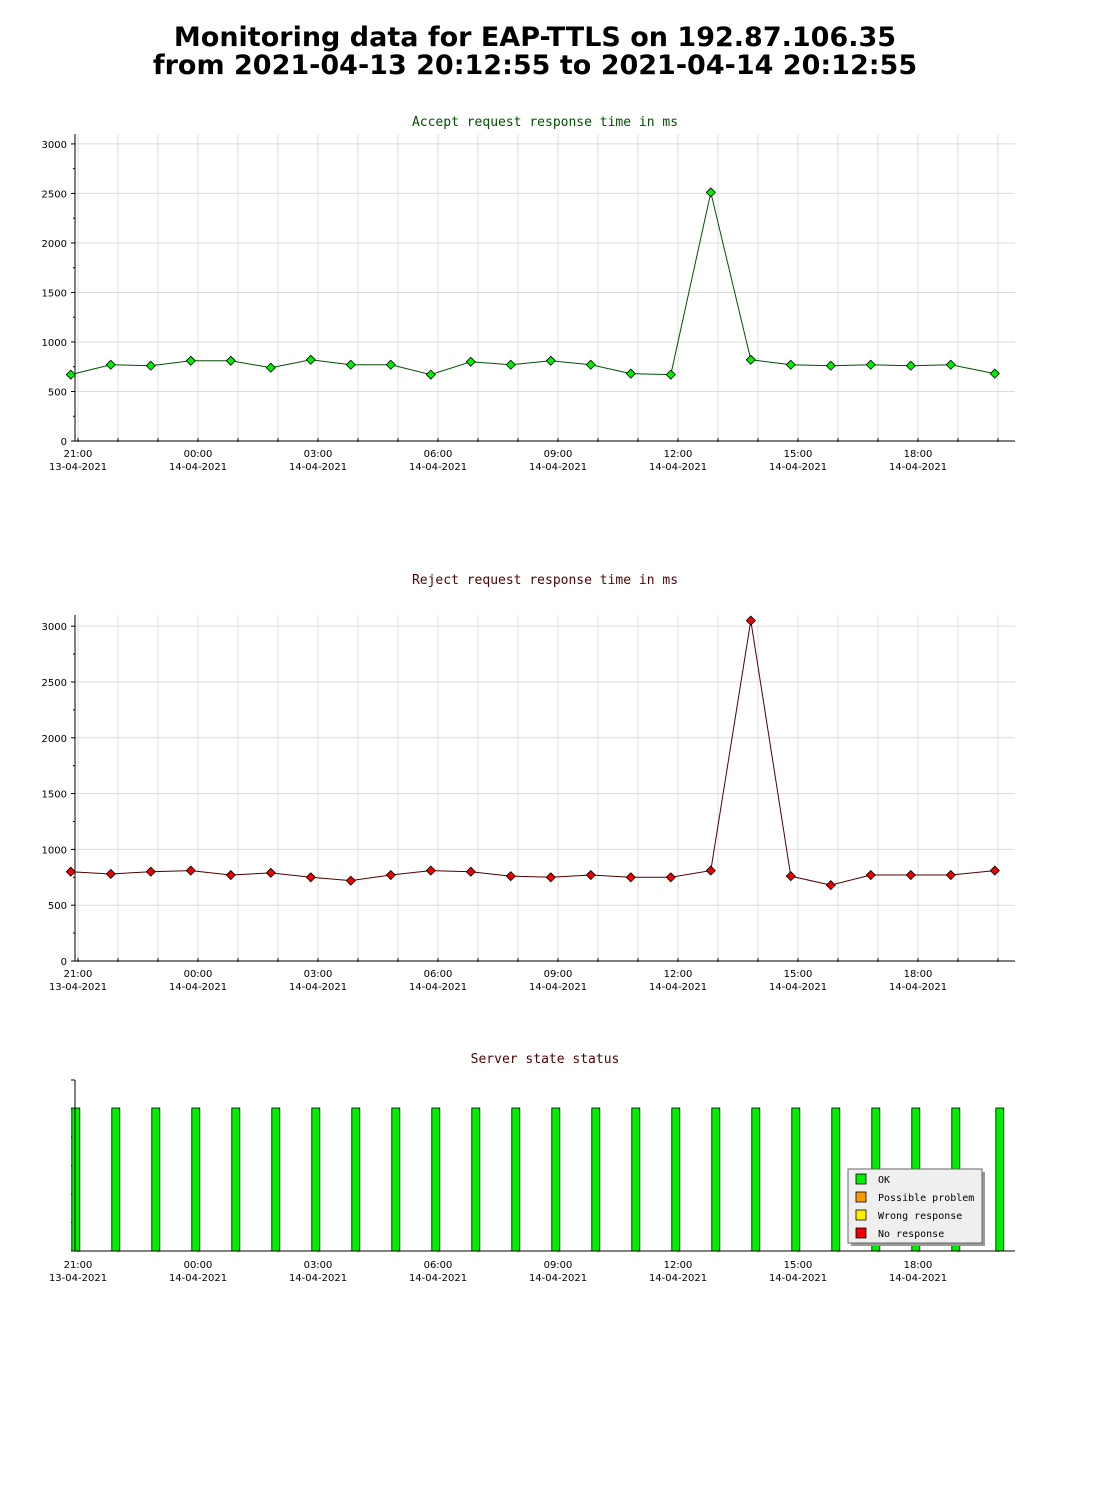 The height and width of the screenshot is (1500, 1100). I want to click on chart-title: Server state status, so click(545, 1059).